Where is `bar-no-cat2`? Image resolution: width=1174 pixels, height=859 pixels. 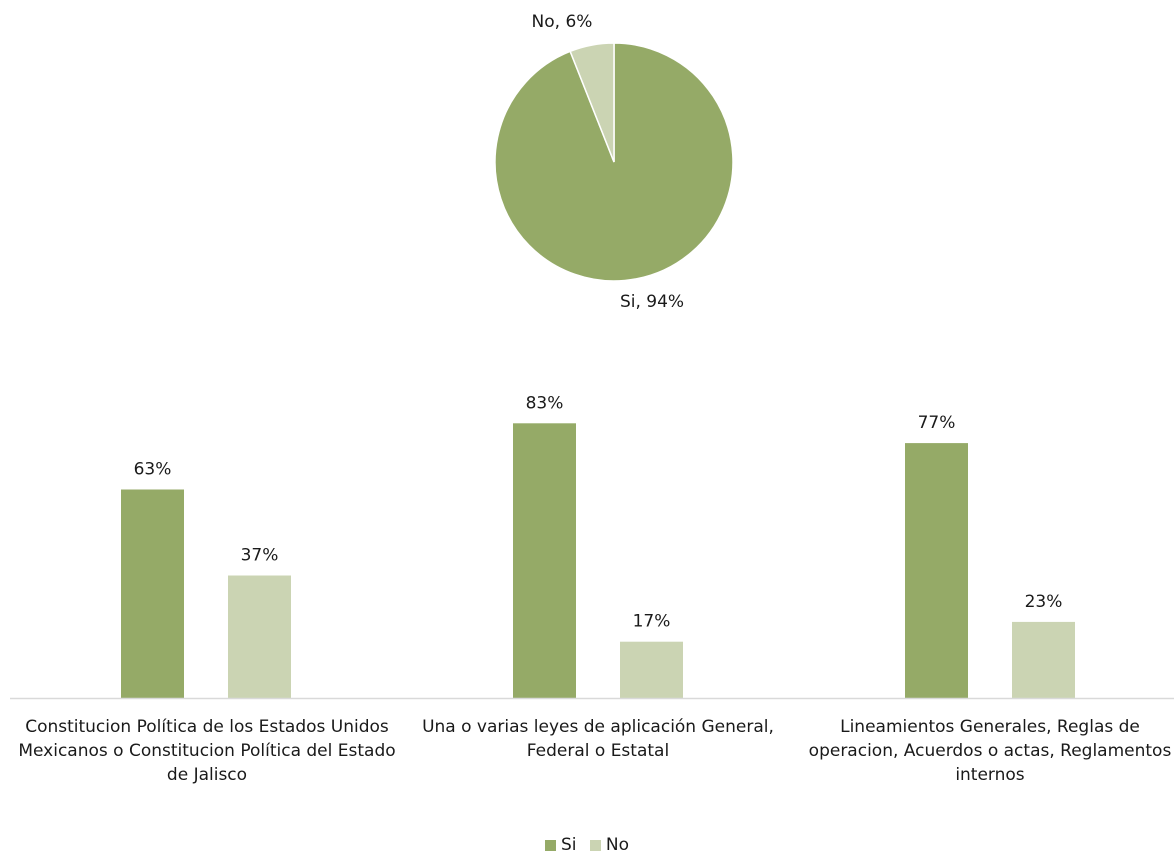 bar-no-cat2 is located at coordinates (651, 669).